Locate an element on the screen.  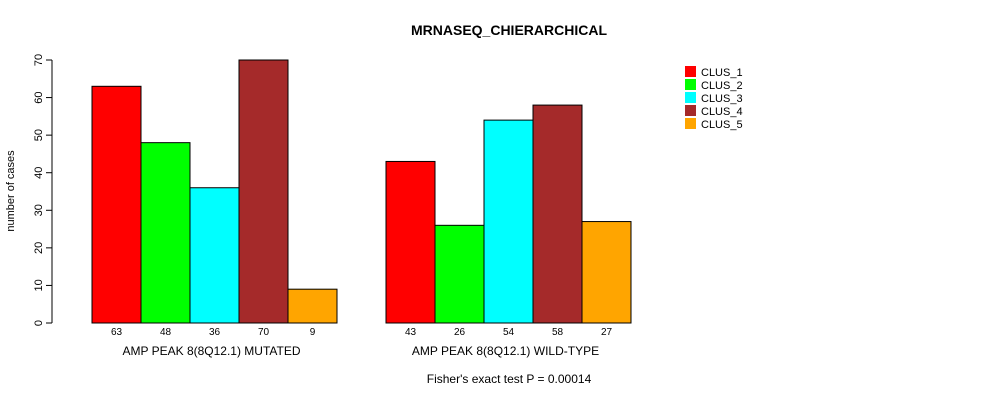
group-label: AMP PEAK 8(8Q12.1) WILD-TYPE is located at coordinates (505, 351).